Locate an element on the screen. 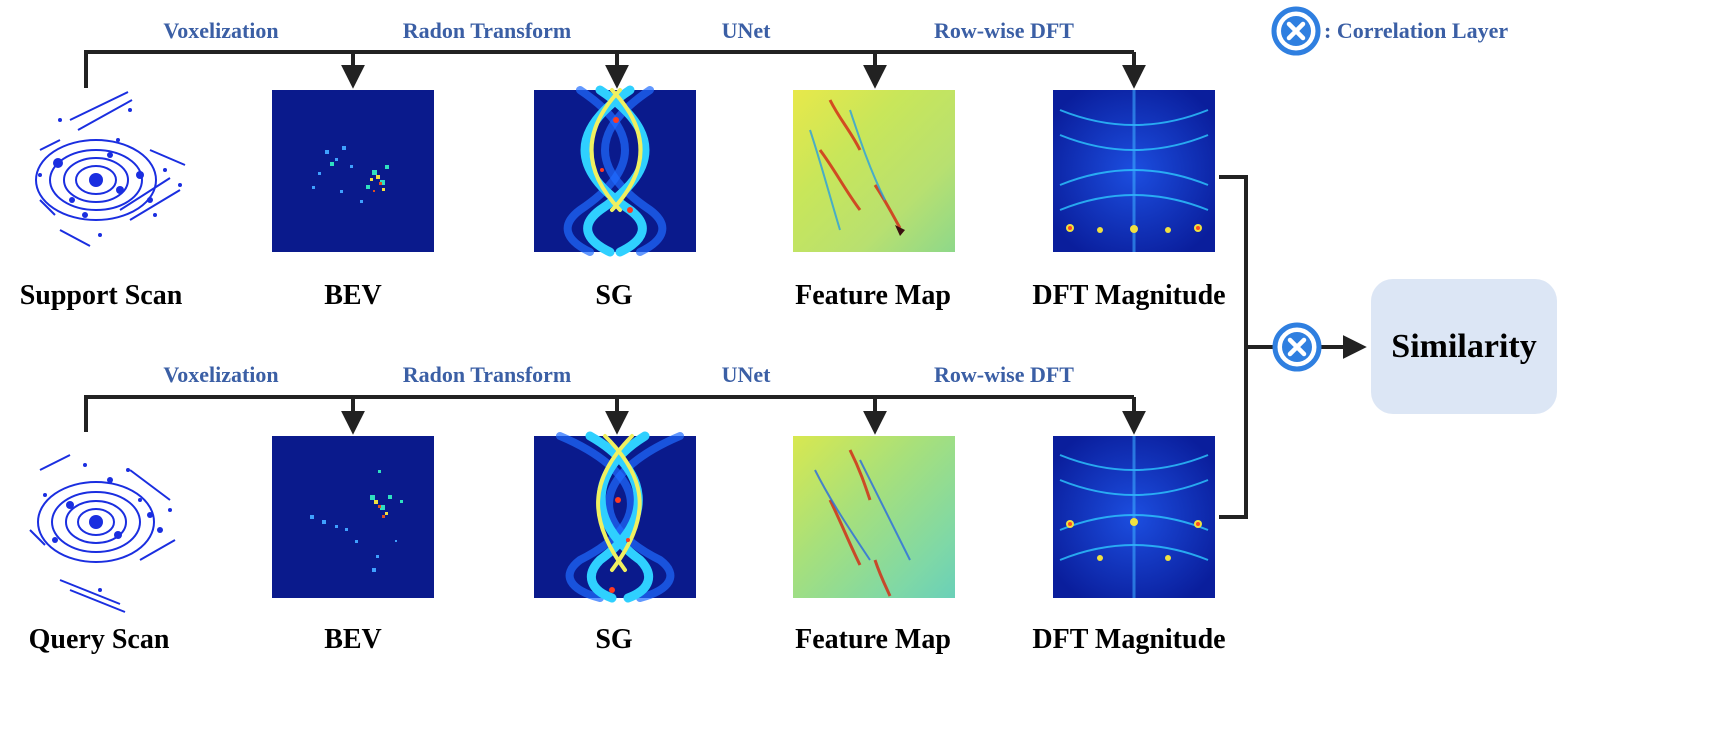 This screenshot has height=732, width=1715. step-label-unet: UNet is located at coordinates (747, 30).